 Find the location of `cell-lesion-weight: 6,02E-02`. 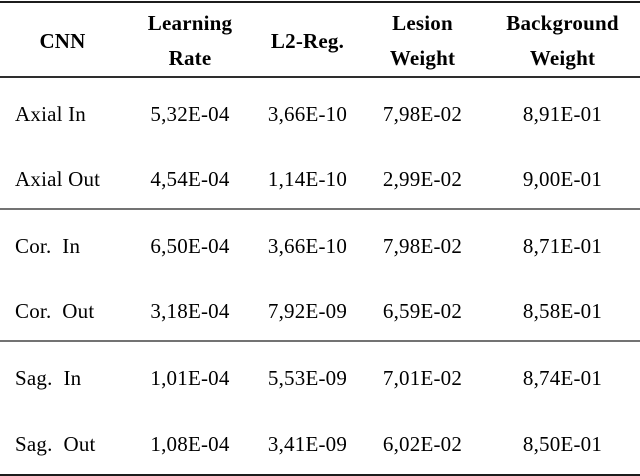

cell-lesion-weight: 6,02E-02 is located at coordinates (422, 444).